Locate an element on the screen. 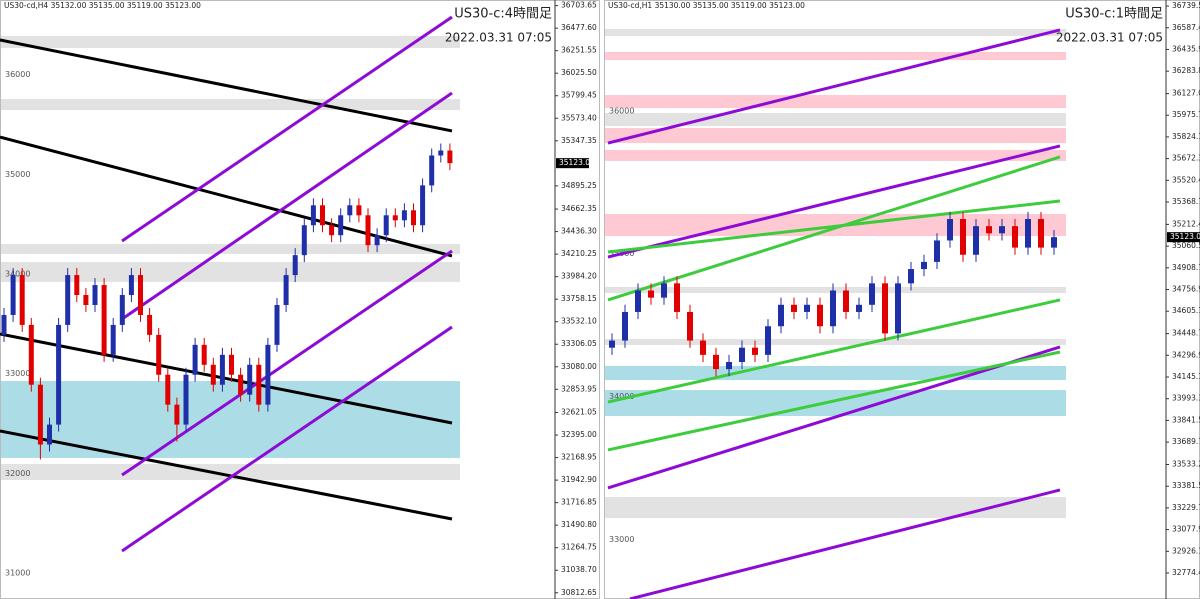  y-tick-label: 33080.00 is located at coordinates (579, 366).